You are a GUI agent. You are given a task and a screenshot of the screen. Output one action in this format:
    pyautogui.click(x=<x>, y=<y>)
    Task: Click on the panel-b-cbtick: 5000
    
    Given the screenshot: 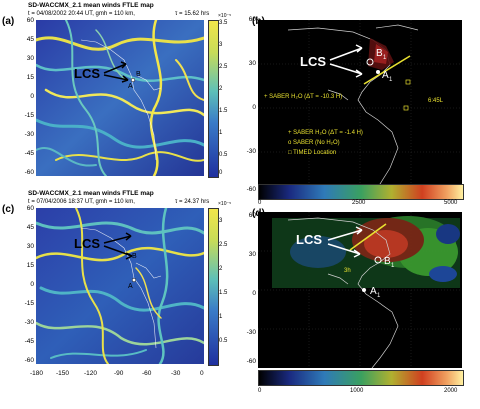 What is the action you would take?
    pyautogui.click(x=451, y=203)
    